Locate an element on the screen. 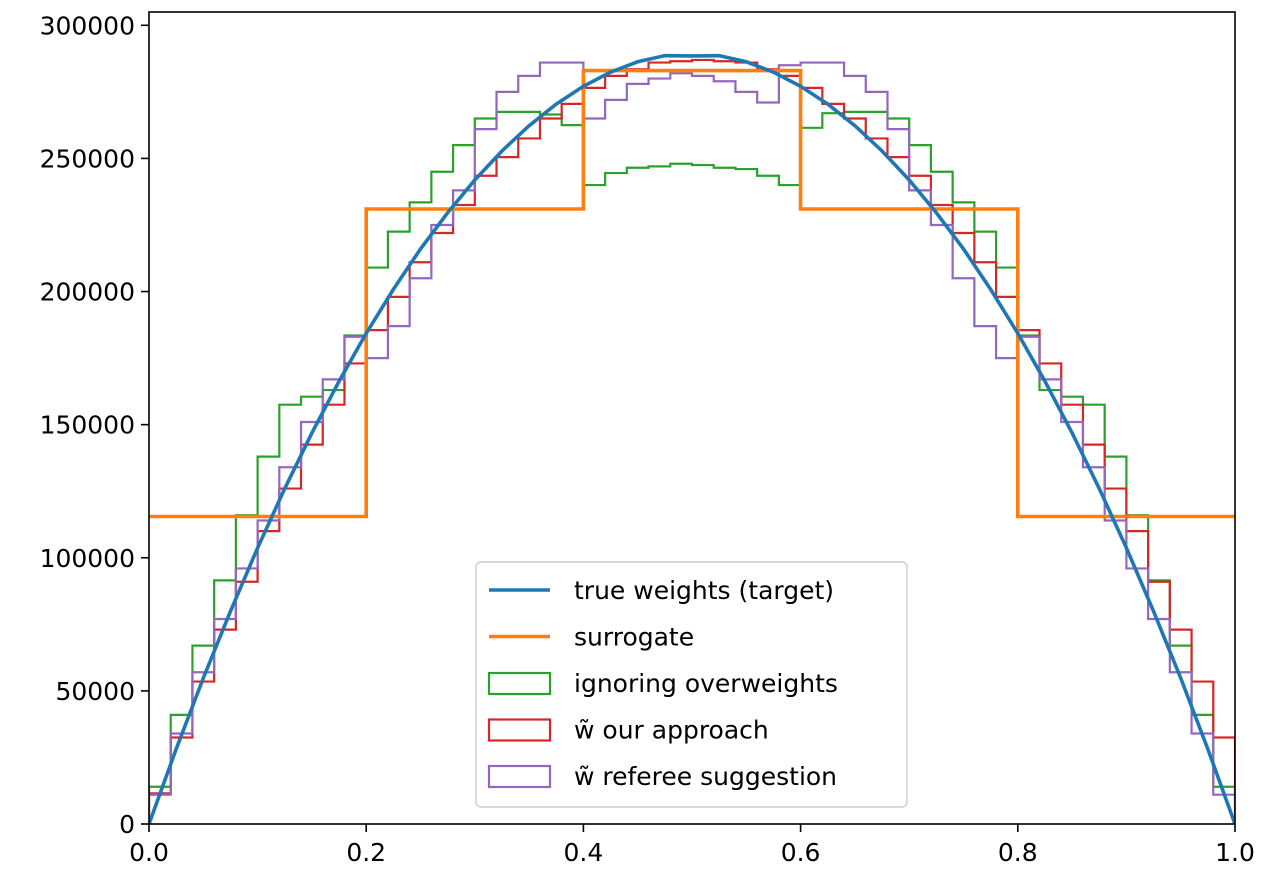 The image size is (1269, 874). x-tick-label: 0.4 is located at coordinates (584, 852).